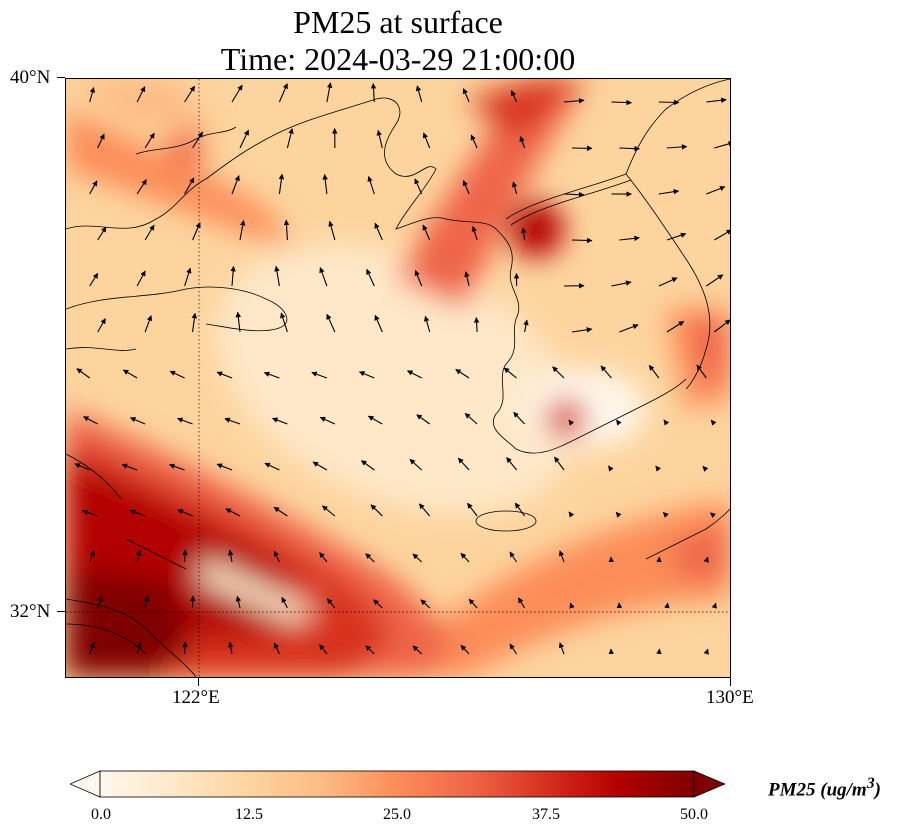 This screenshot has height=836, width=905. What do you see at coordinates (196, 697) in the screenshot?
I see `x-tick-label-122e: 122°E` at bounding box center [196, 697].